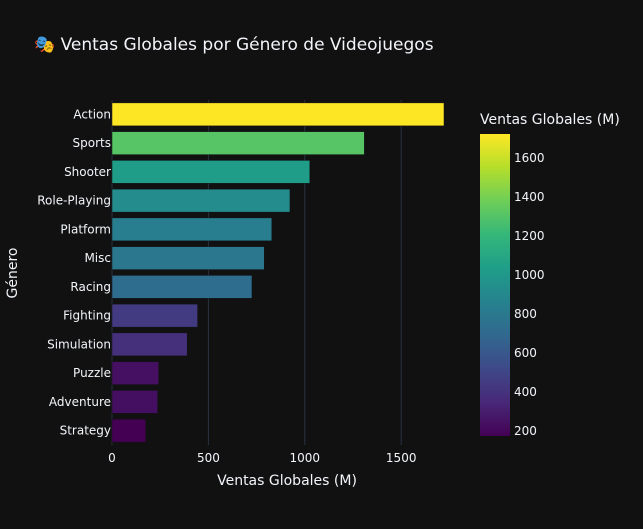 This screenshot has width=643, height=529. I want to click on colorbar, so click(495, 285).